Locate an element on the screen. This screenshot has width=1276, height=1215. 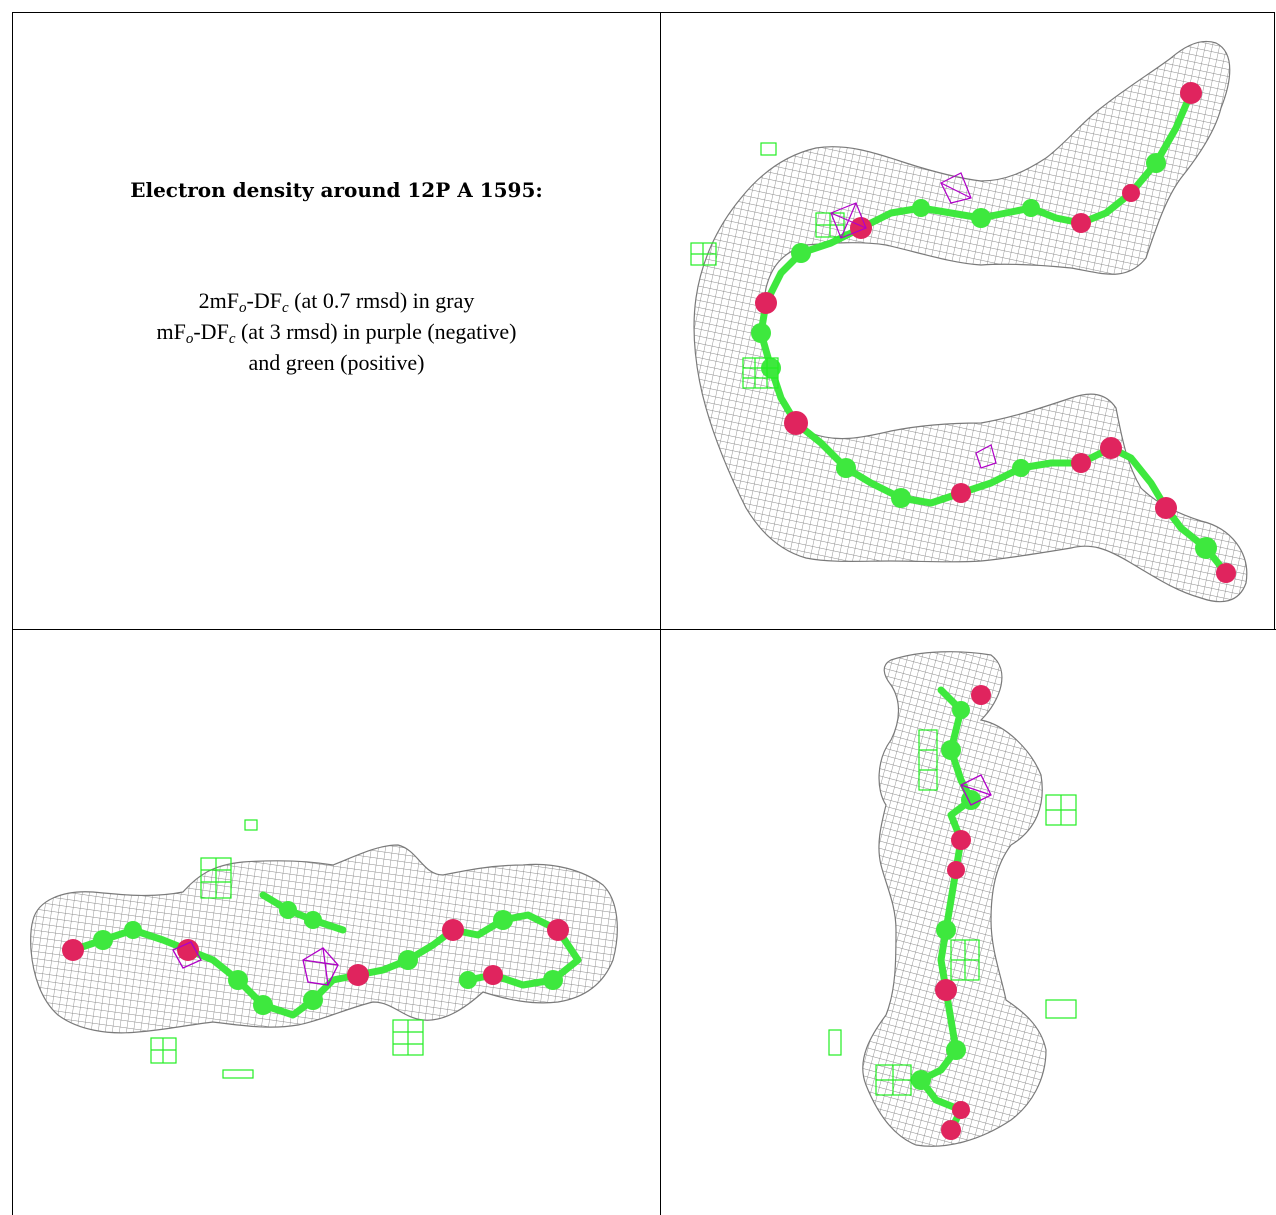
density-view-2-image is located at coordinates (324, 949).